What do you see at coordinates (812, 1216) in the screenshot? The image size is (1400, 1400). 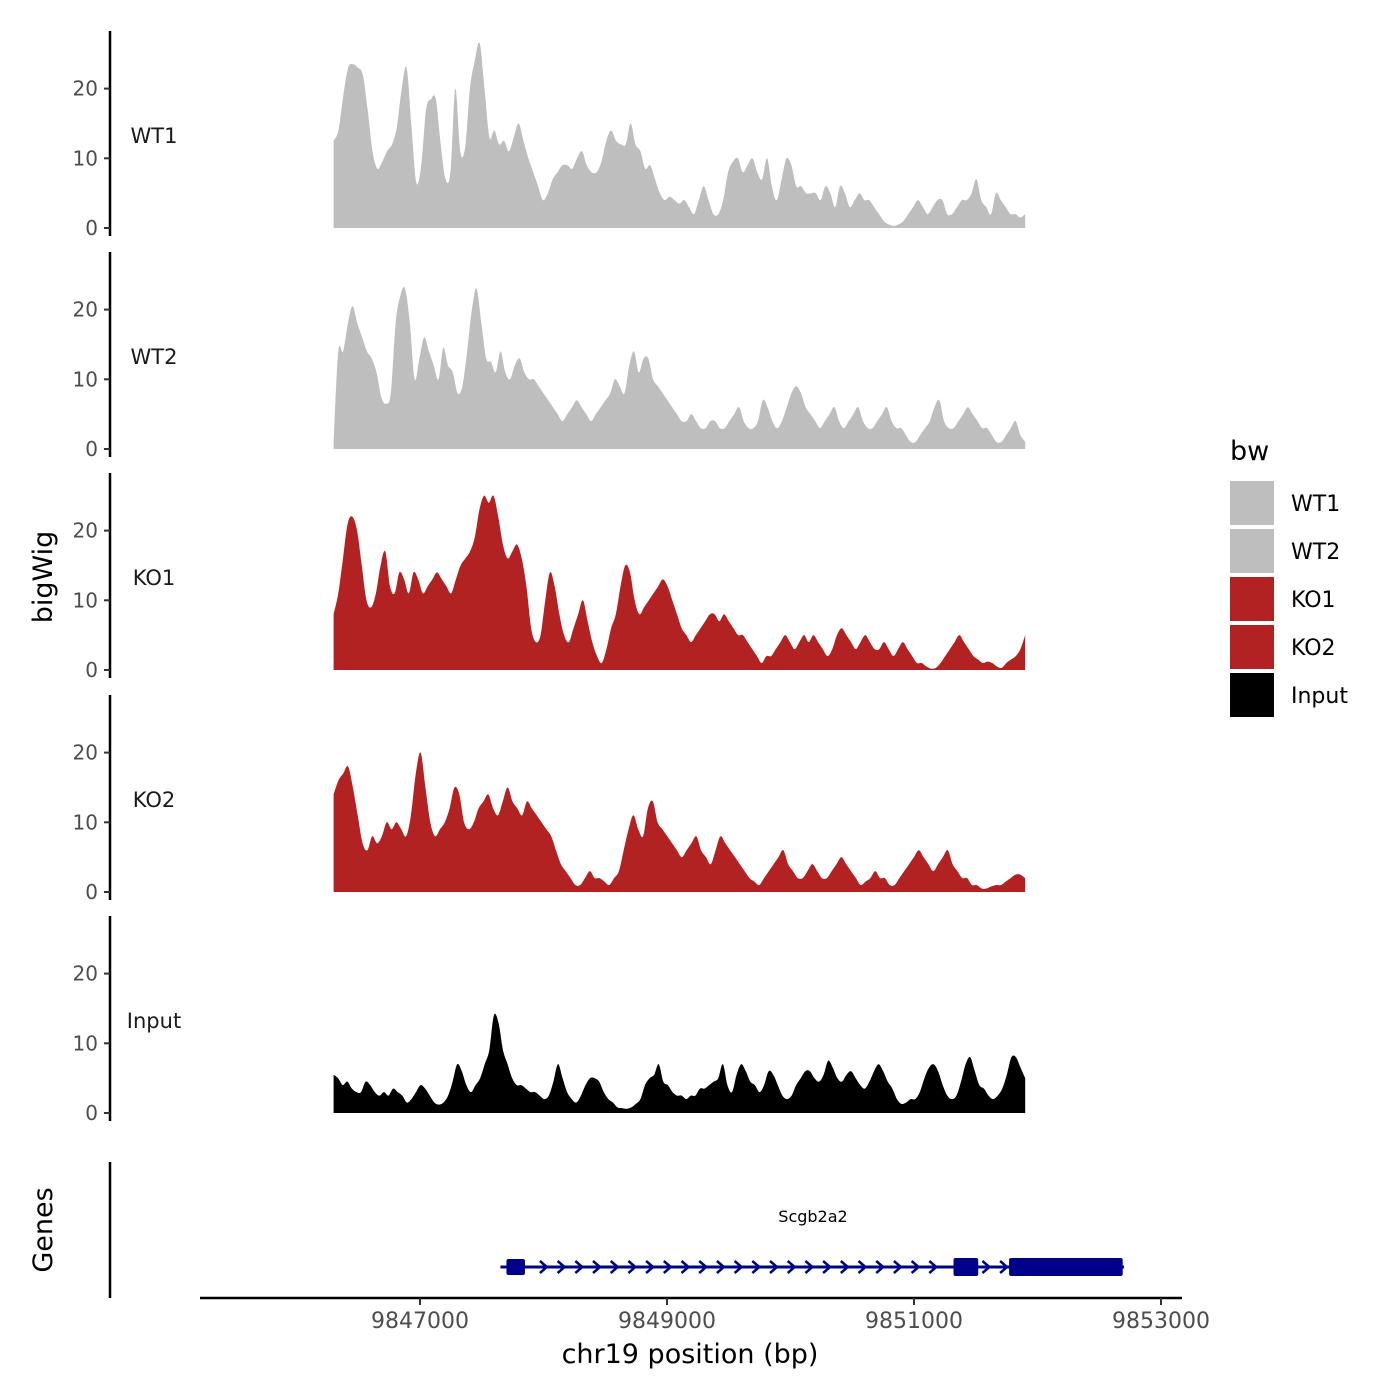 I see `gene-label: Scgb2a2` at bounding box center [812, 1216].